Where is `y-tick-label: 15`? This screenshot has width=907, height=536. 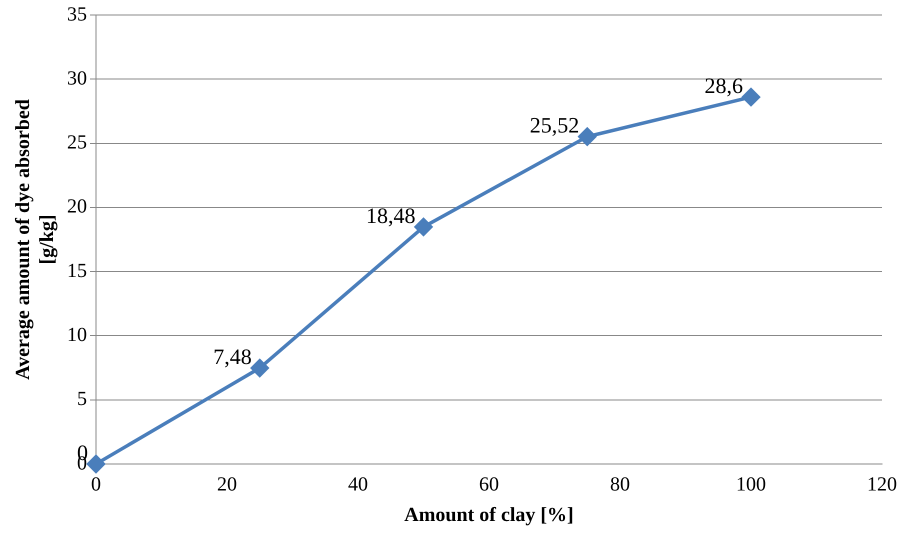
y-tick-label: 15 is located at coordinates (77, 271).